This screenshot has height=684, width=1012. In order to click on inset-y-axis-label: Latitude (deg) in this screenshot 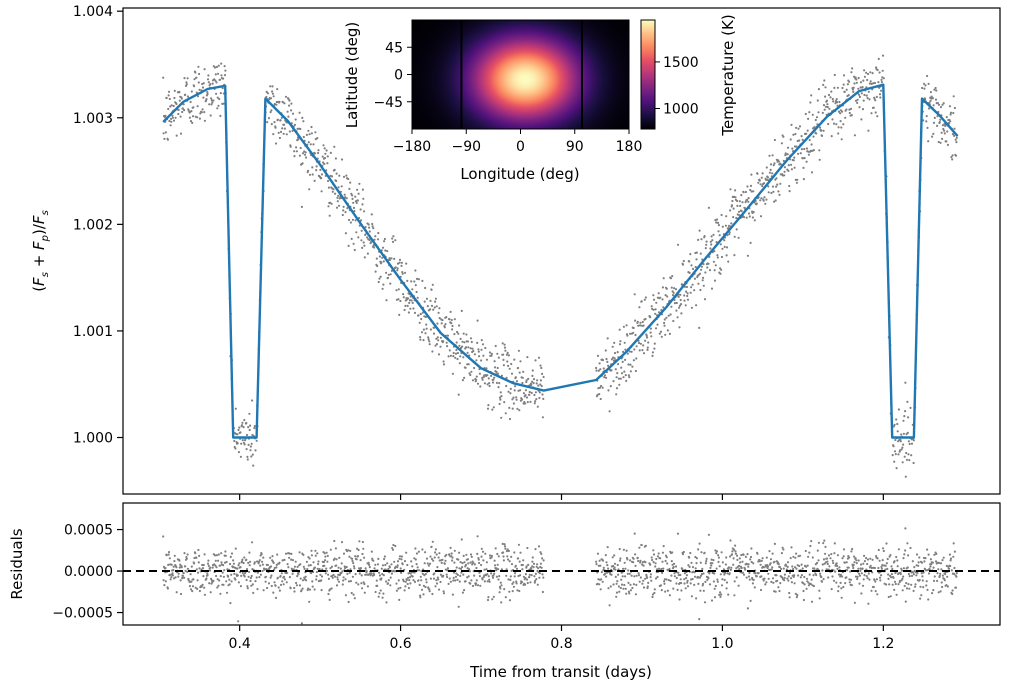, I will do `click(352, 75)`.